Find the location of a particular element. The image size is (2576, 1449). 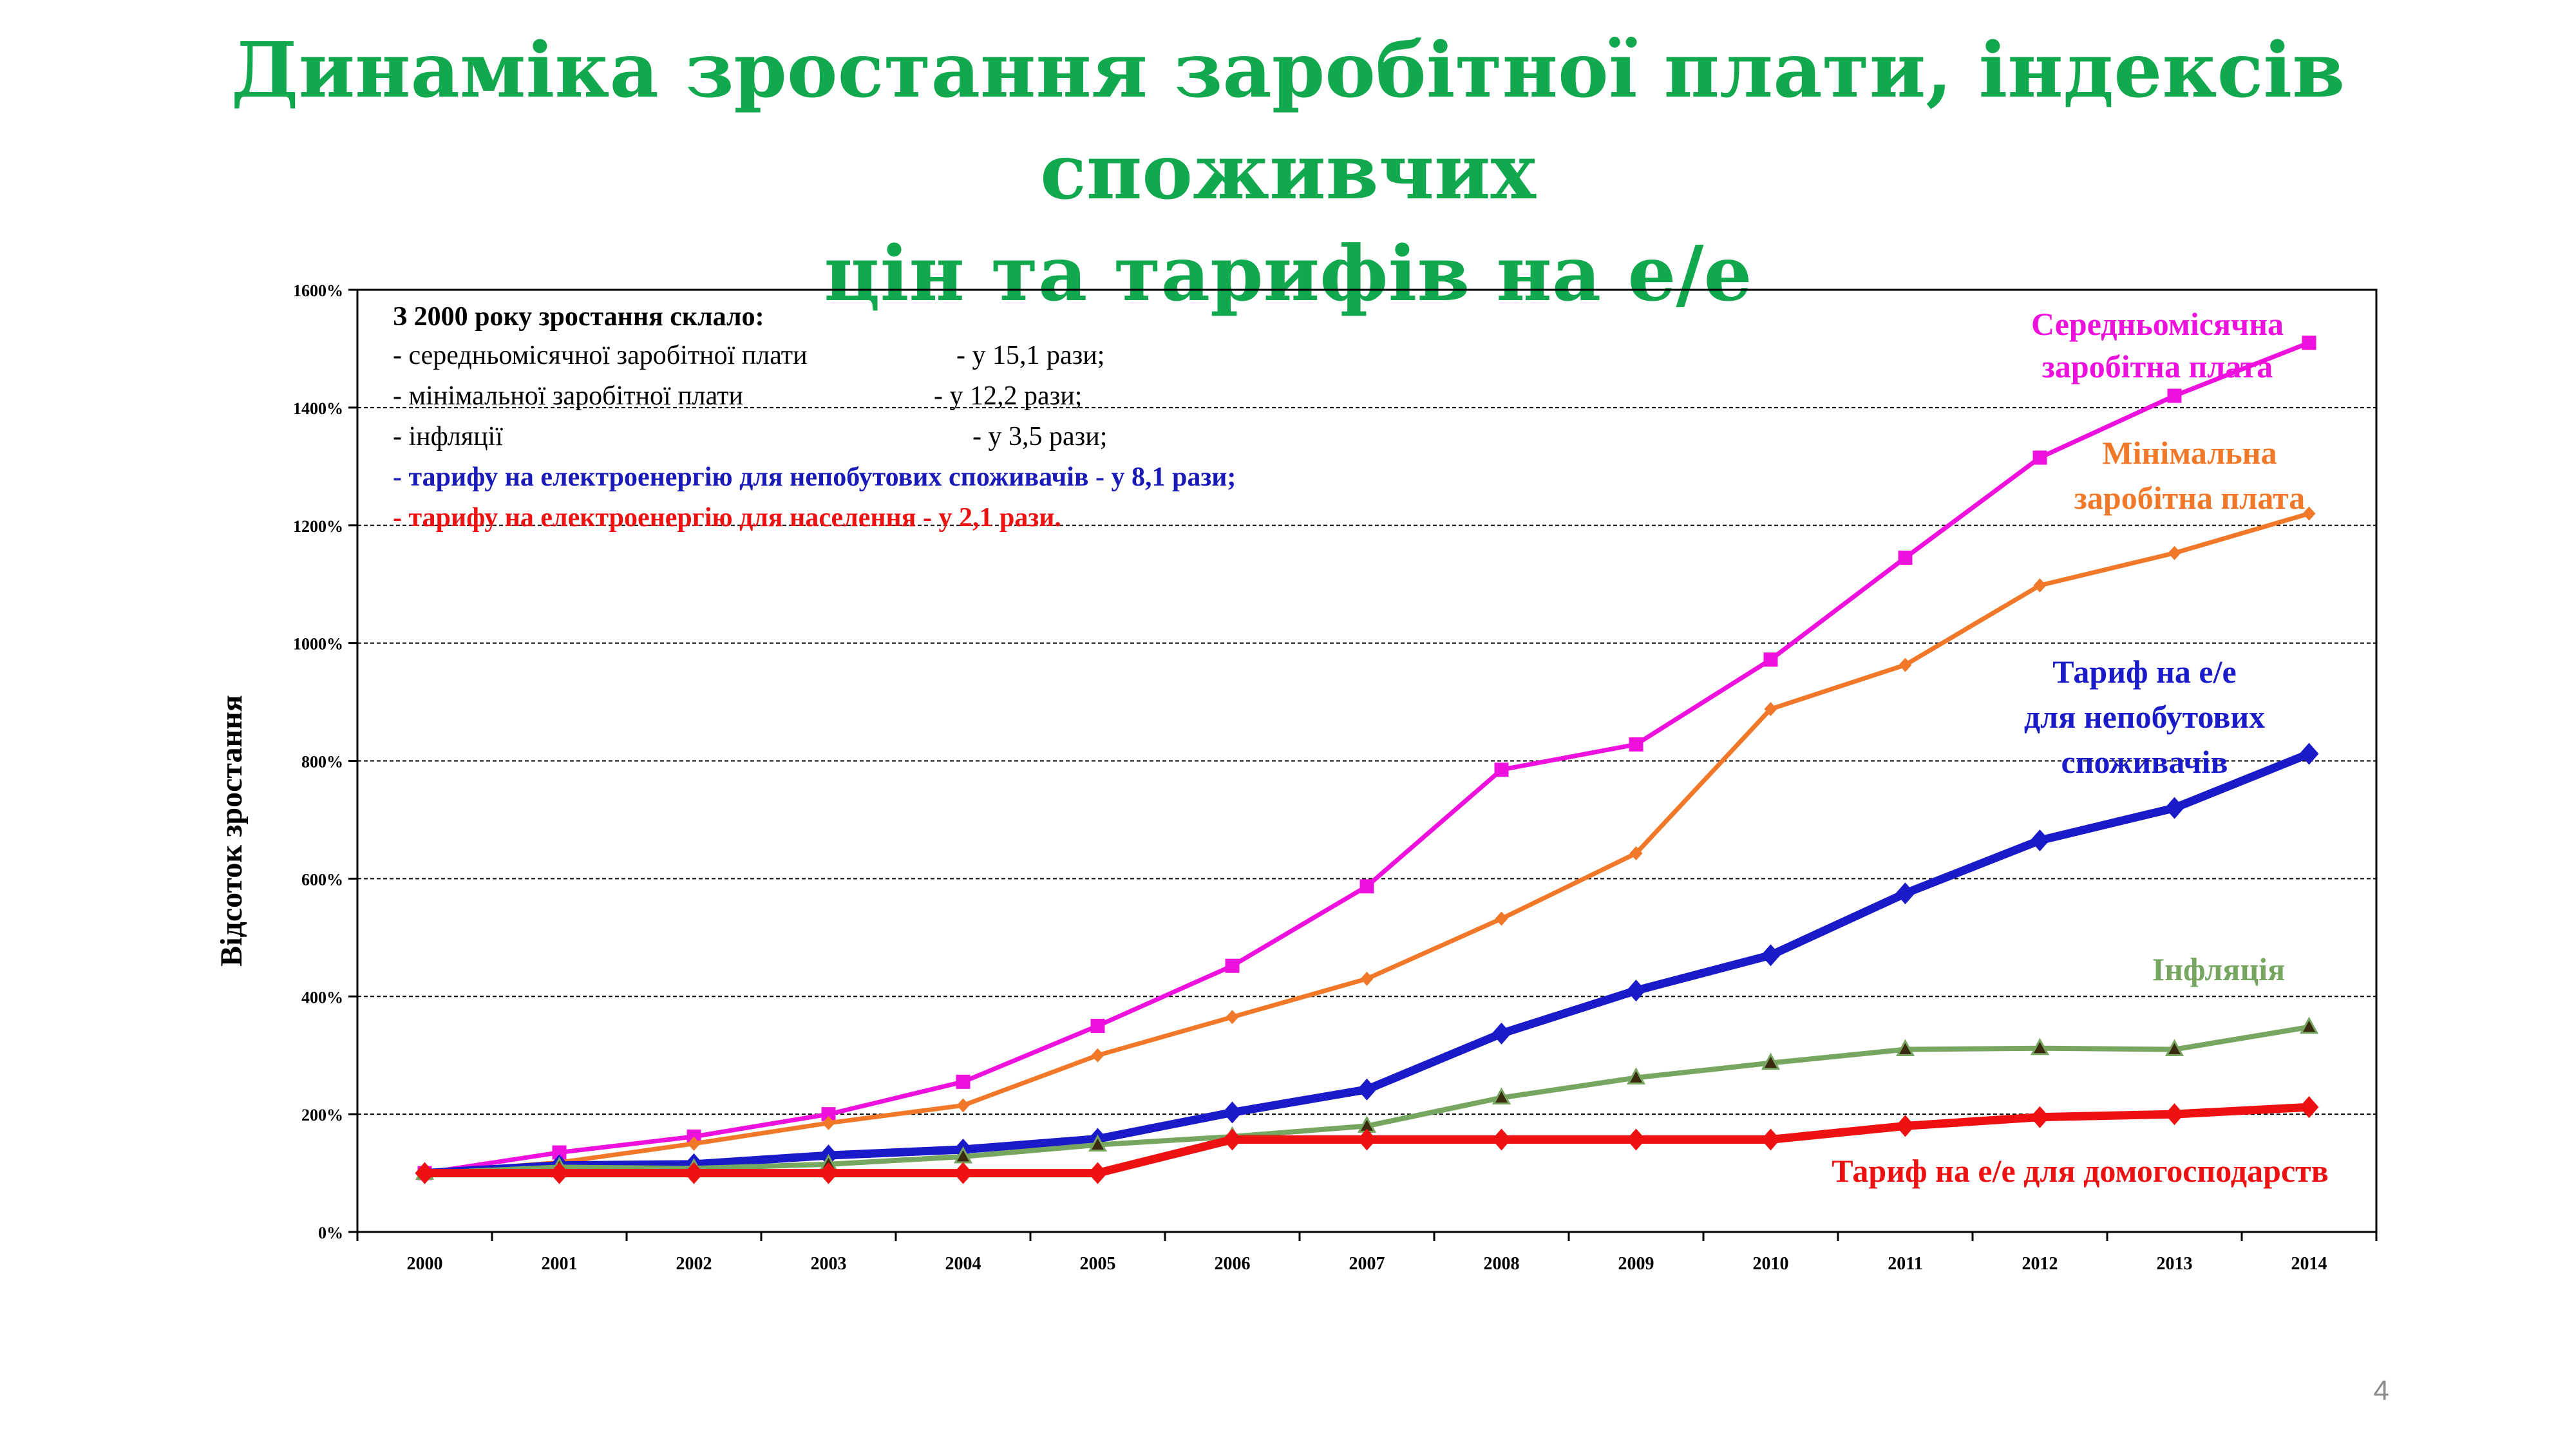

series-label: Інфляція is located at coordinates (2218, 969).